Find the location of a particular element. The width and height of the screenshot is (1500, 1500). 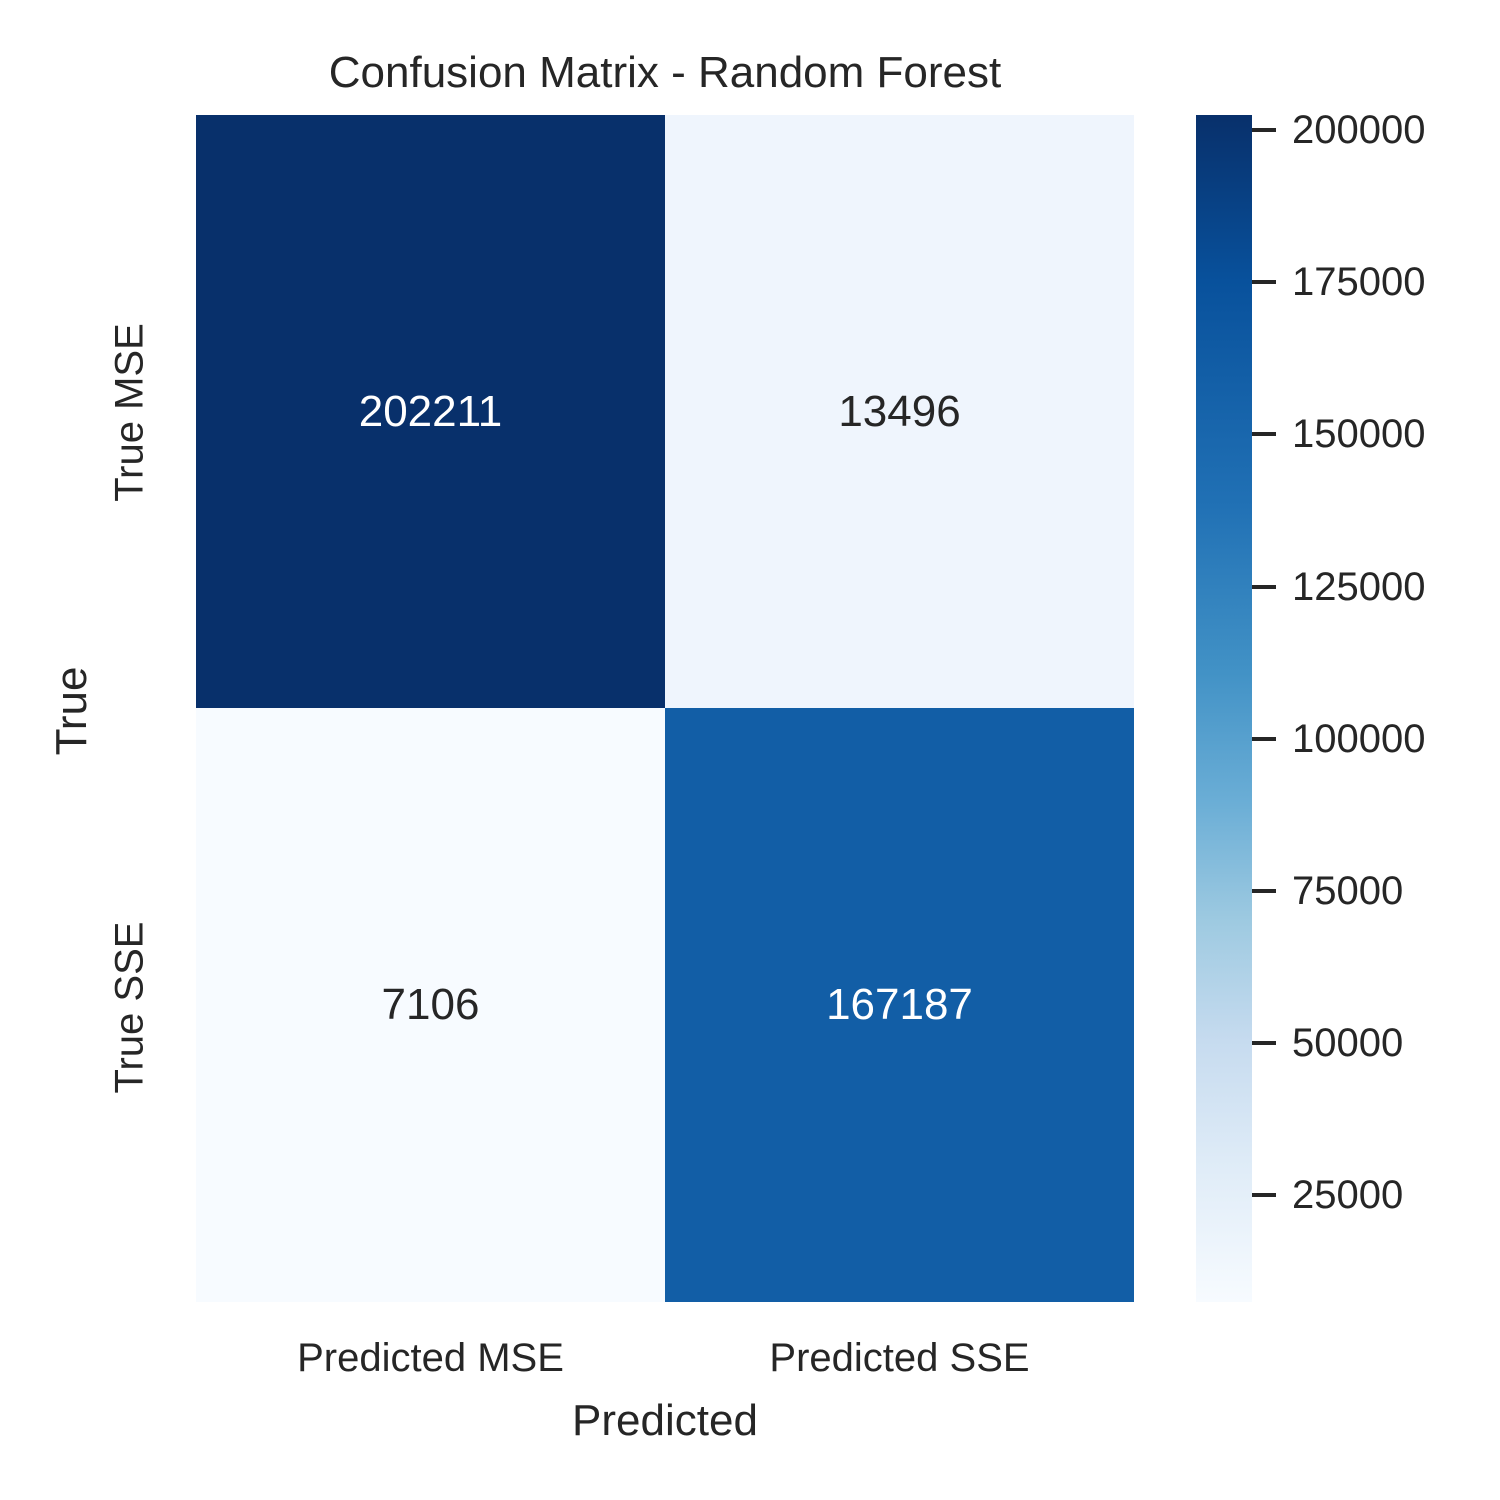

colorbar-tick-label: 25000 is located at coordinates (1348, 1195).